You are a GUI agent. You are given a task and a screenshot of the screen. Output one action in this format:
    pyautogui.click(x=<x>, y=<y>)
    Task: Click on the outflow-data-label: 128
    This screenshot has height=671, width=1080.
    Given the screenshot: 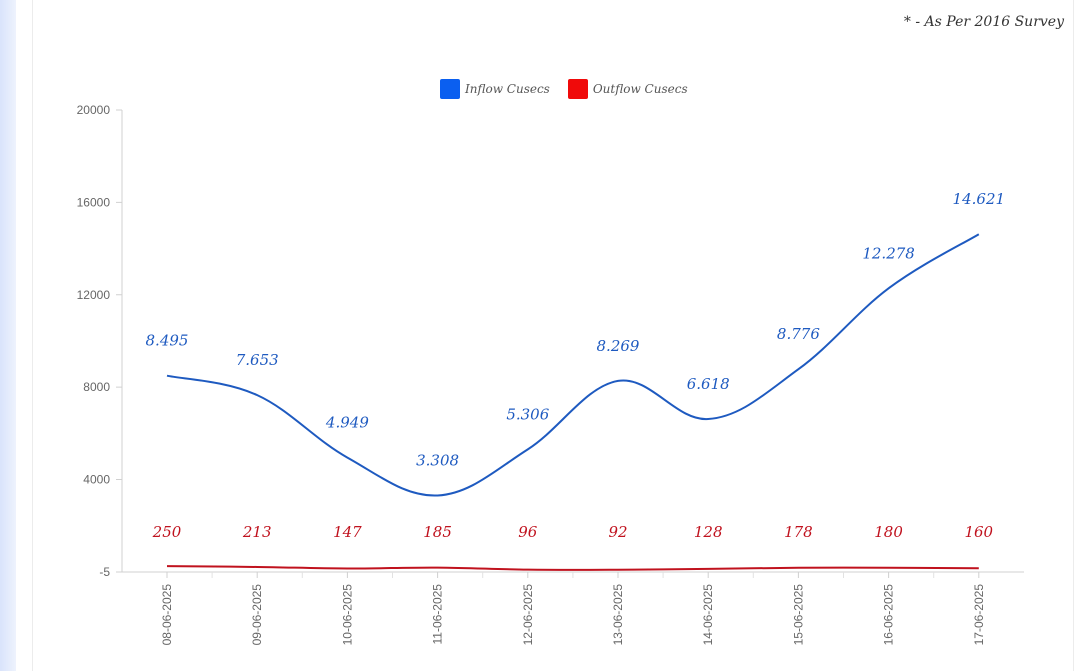 What is the action you would take?
    pyautogui.click(x=708, y=532)
    